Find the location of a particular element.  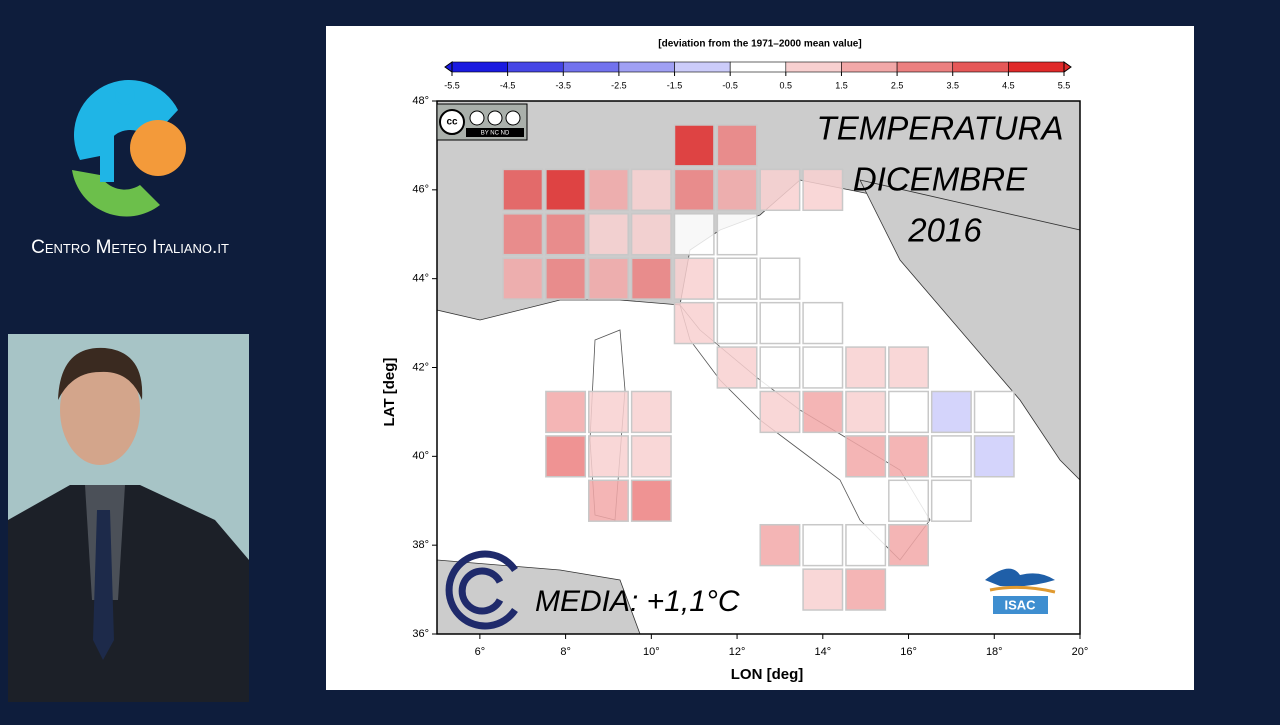

colorbar-tick-label: -3.5 is located at coordinates (564, 85).